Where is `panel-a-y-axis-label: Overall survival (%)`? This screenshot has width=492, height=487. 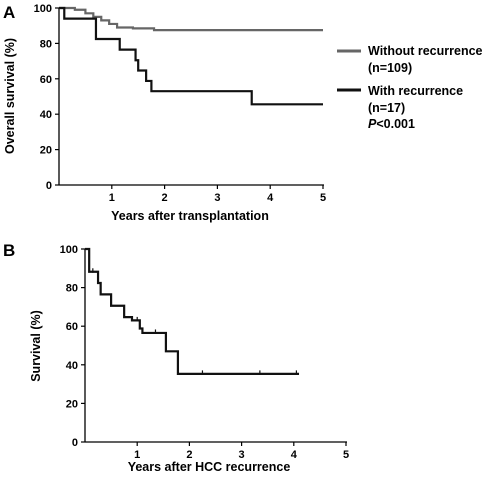
panel-a-y-axis-label: Overall survival (%) is located at coordinates (10, 96).